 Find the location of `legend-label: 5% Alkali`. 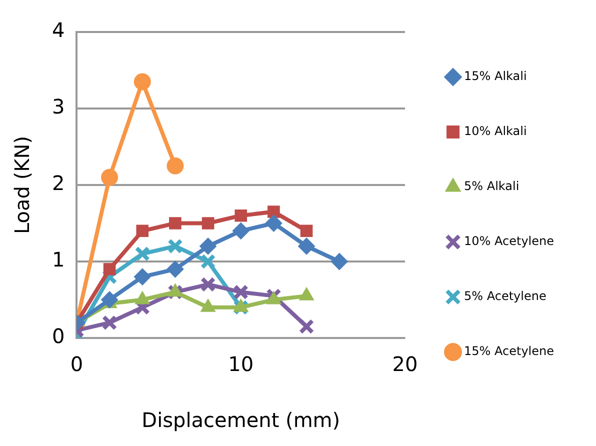

legend-label: 5% Alkali is located at coordinates (492, 186).